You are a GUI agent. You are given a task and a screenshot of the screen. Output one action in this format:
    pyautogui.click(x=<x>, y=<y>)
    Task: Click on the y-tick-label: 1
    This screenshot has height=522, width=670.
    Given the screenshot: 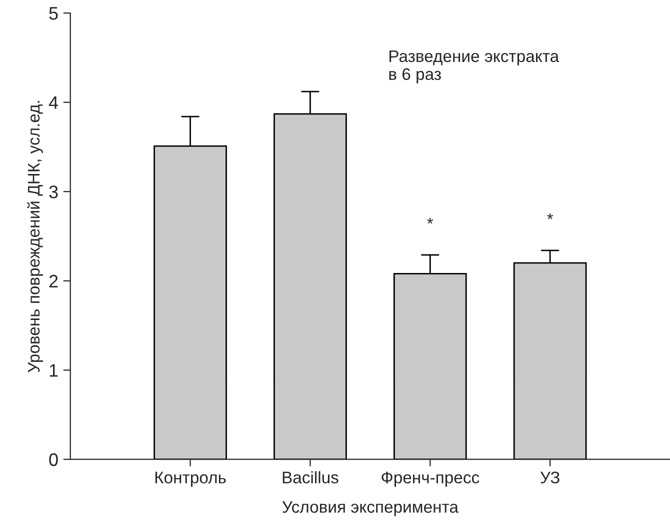 What is the action you would take?
    pyautogui.click(x=54, y=370)
    